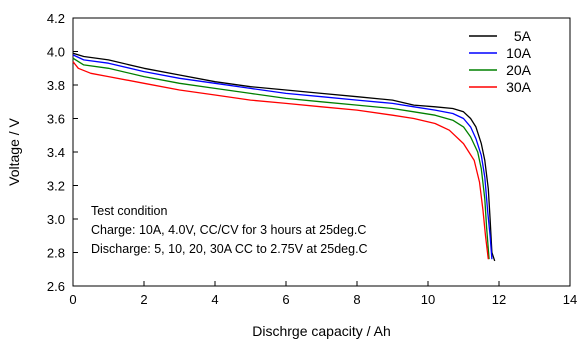  I want to click on y-axis-ticks: 2.6 2.8 3.0 3.2 3.4 3.6 3.8 4.0 4.2, so click(62, 152).